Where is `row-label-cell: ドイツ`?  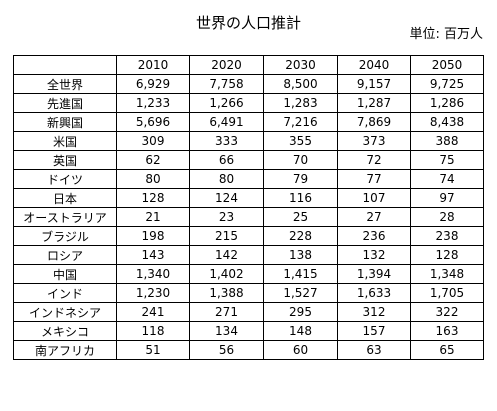 row-label-cell: ドイツ is located at coordinates (65, 179).